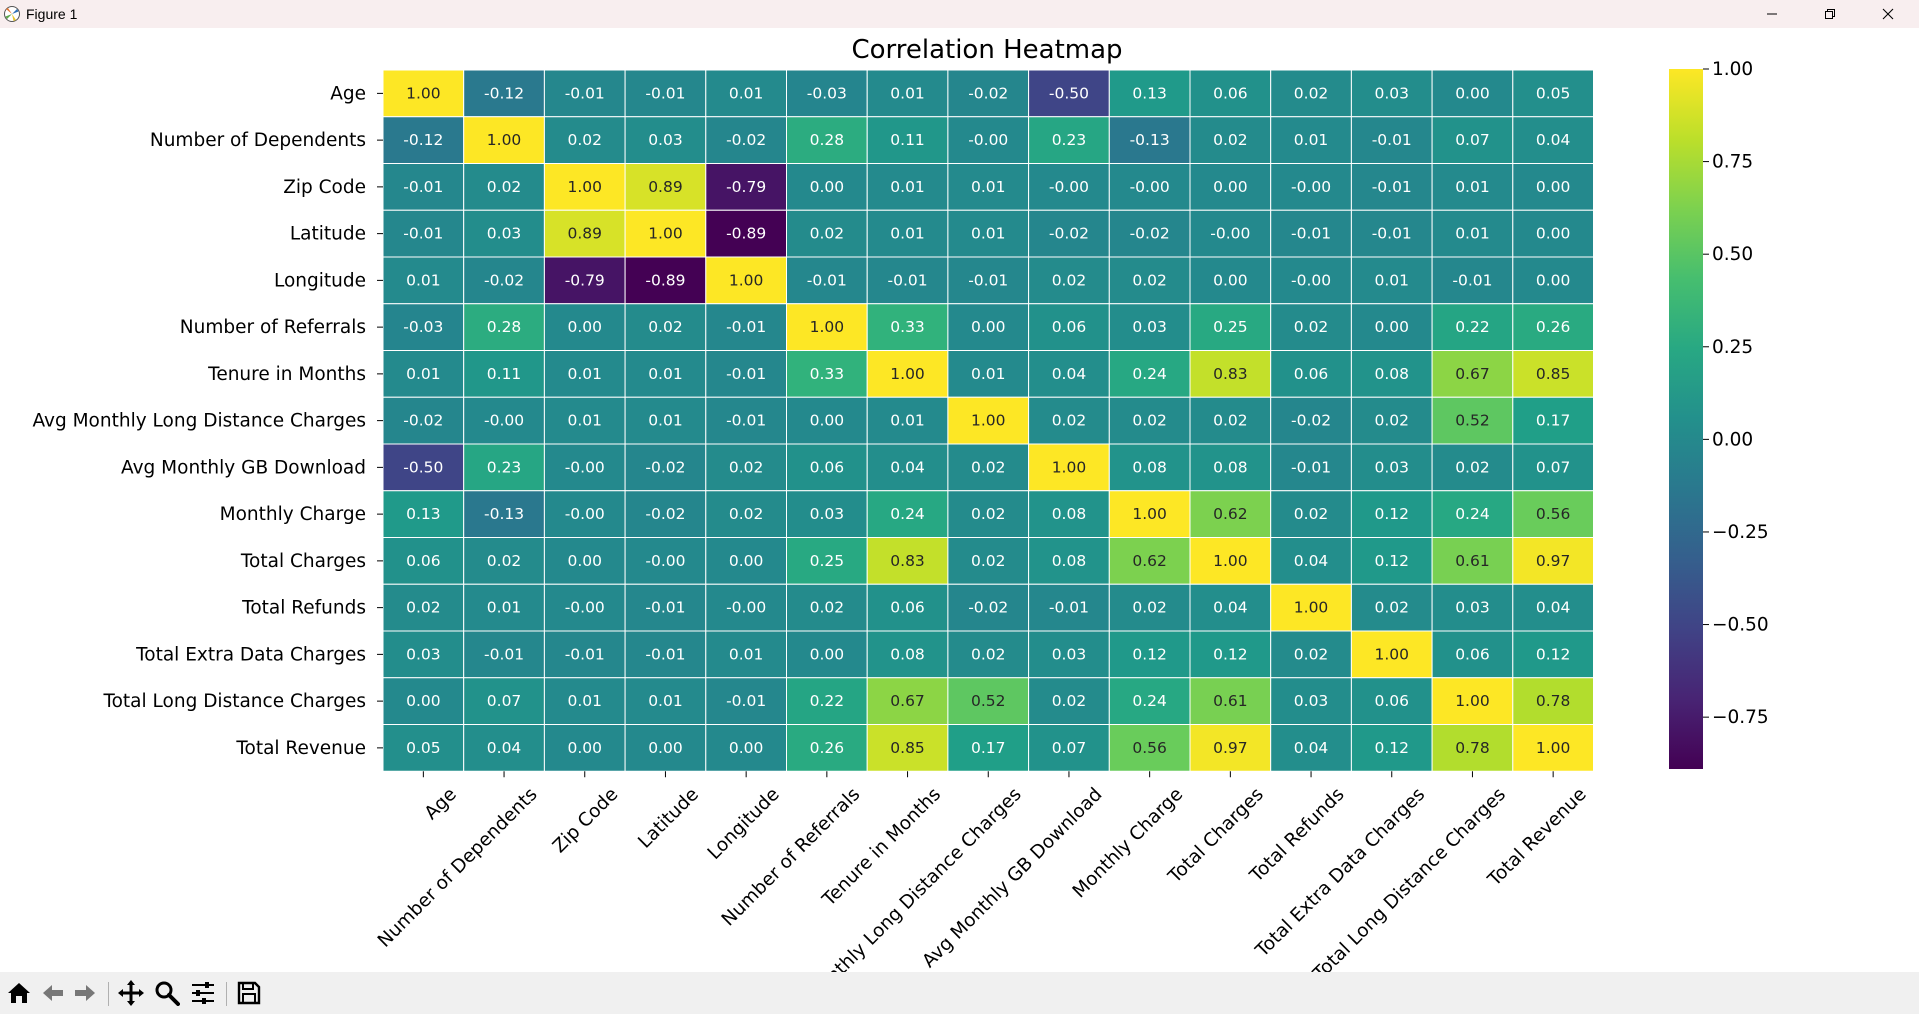 This screenshot has height=1014, width=1919. I want to click on cell-value-label: 0.56, so click(1553, 514).